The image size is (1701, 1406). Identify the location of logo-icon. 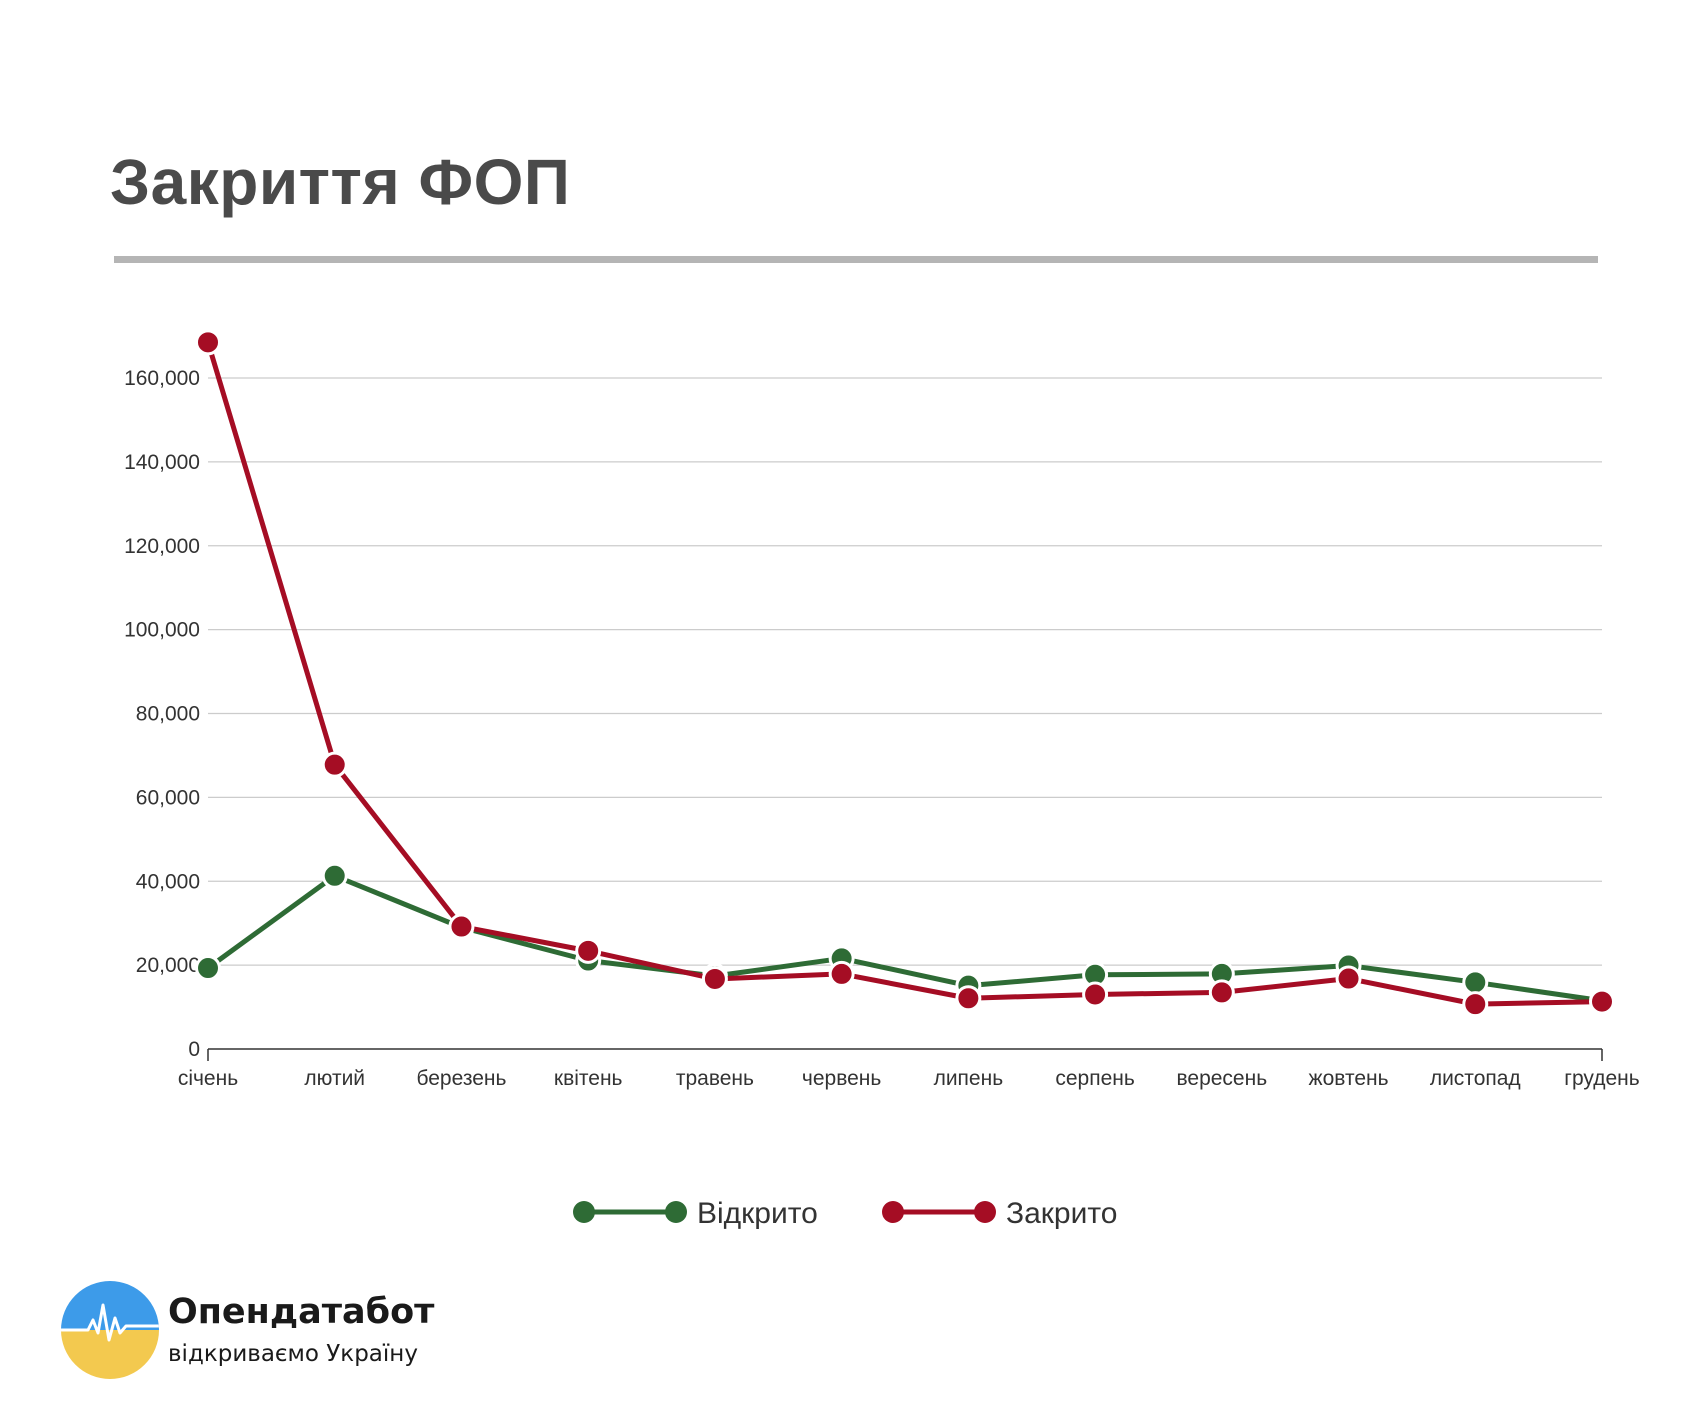
(110, 1330).